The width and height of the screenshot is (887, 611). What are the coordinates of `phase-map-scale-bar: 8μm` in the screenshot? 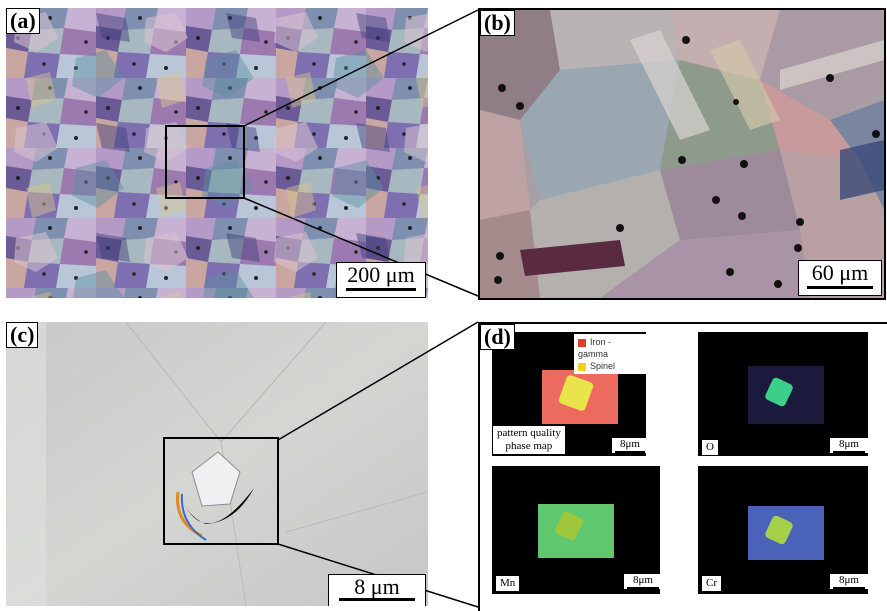 It's located at (629, 445).